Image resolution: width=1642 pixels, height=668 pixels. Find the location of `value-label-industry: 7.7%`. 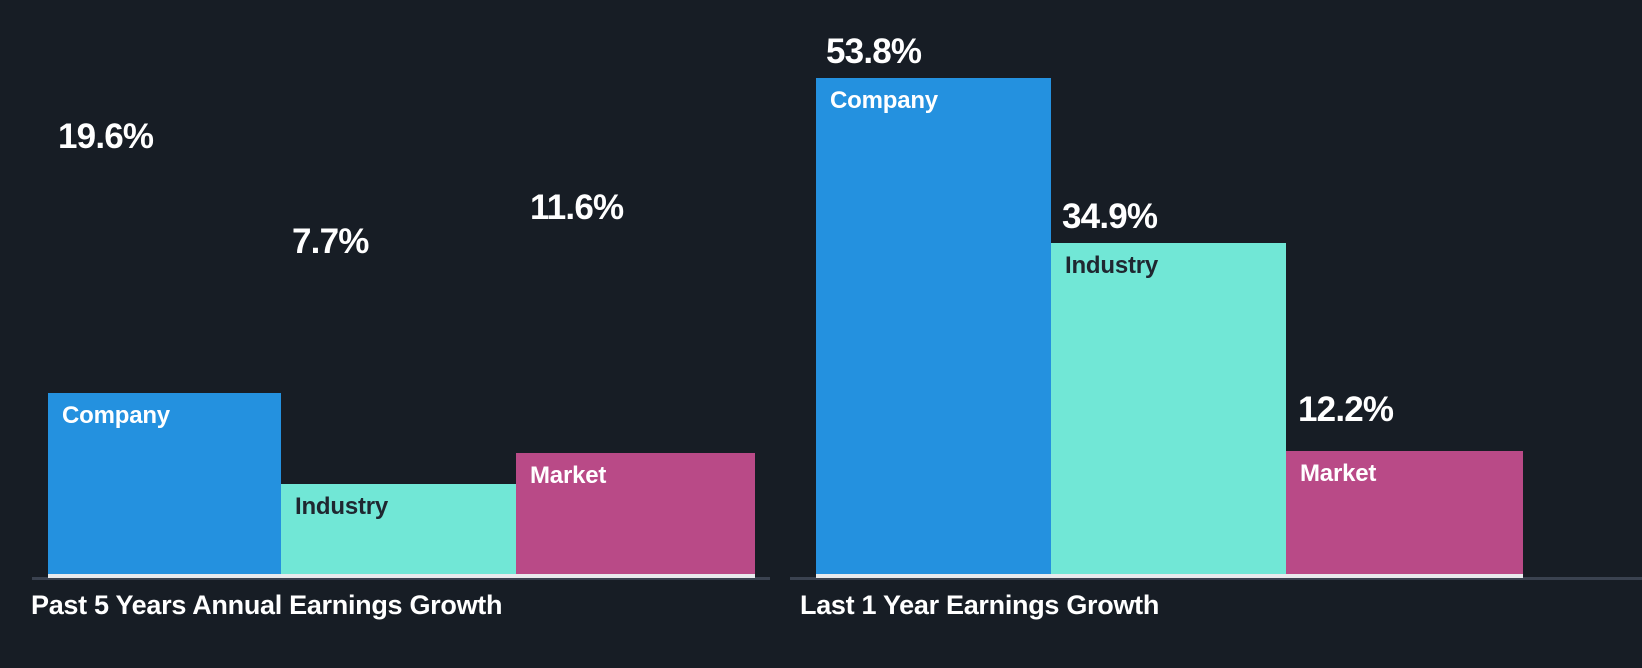

value-label-industry: 7.7% is located at coordinates (330, 241).